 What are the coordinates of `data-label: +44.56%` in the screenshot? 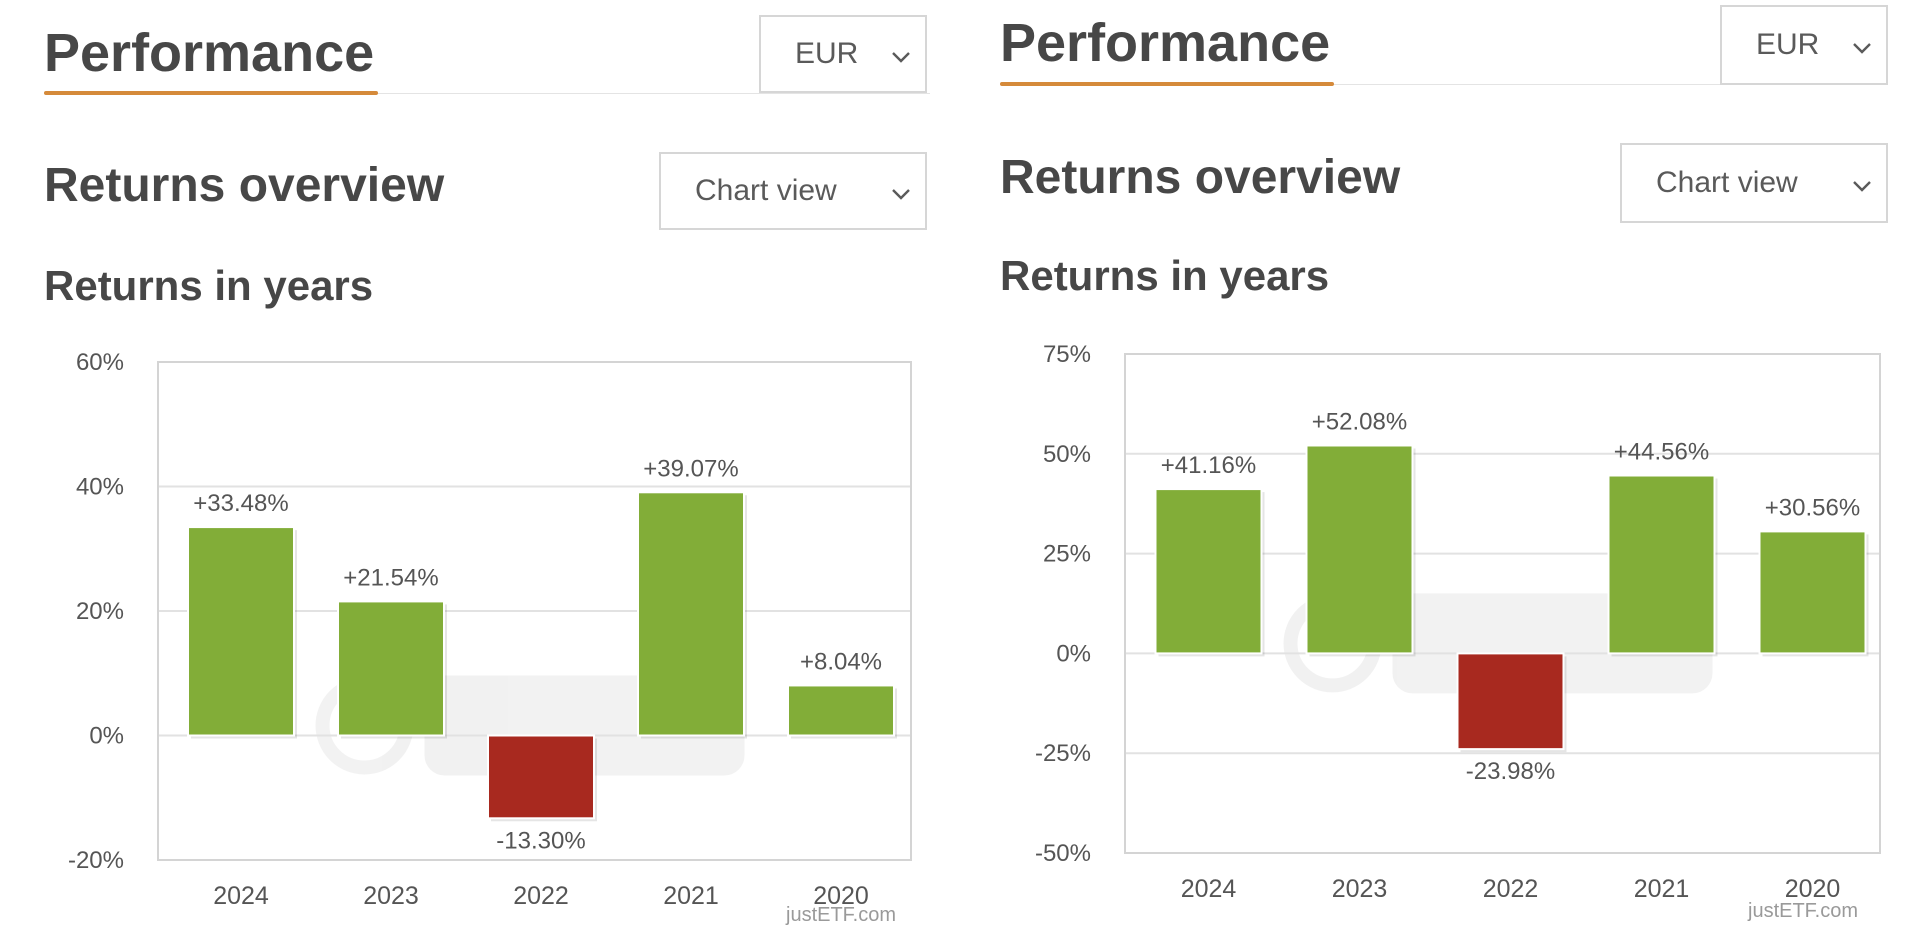 It's located at (1661, 452).